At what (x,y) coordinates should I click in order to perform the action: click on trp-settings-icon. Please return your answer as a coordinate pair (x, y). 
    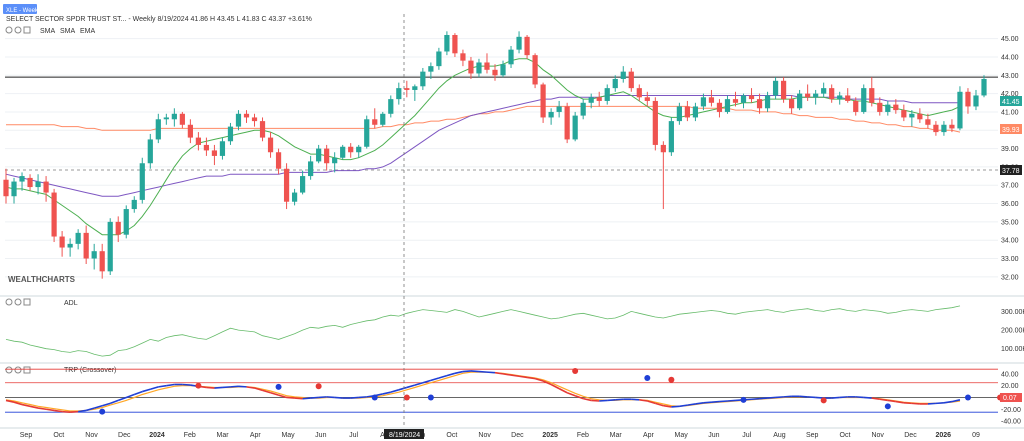
    Looking at the image, I should click on (9, 370).